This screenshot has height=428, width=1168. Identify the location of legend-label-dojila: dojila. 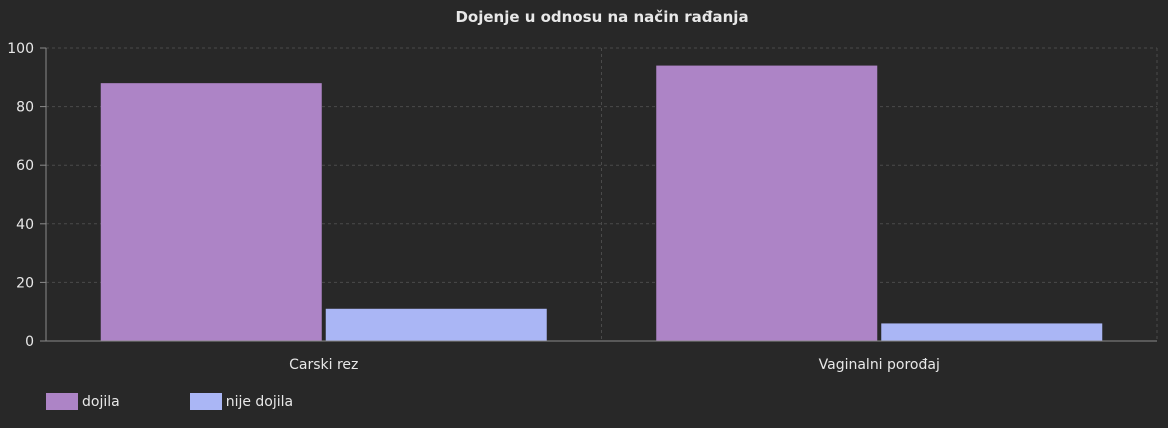
(101, 401).